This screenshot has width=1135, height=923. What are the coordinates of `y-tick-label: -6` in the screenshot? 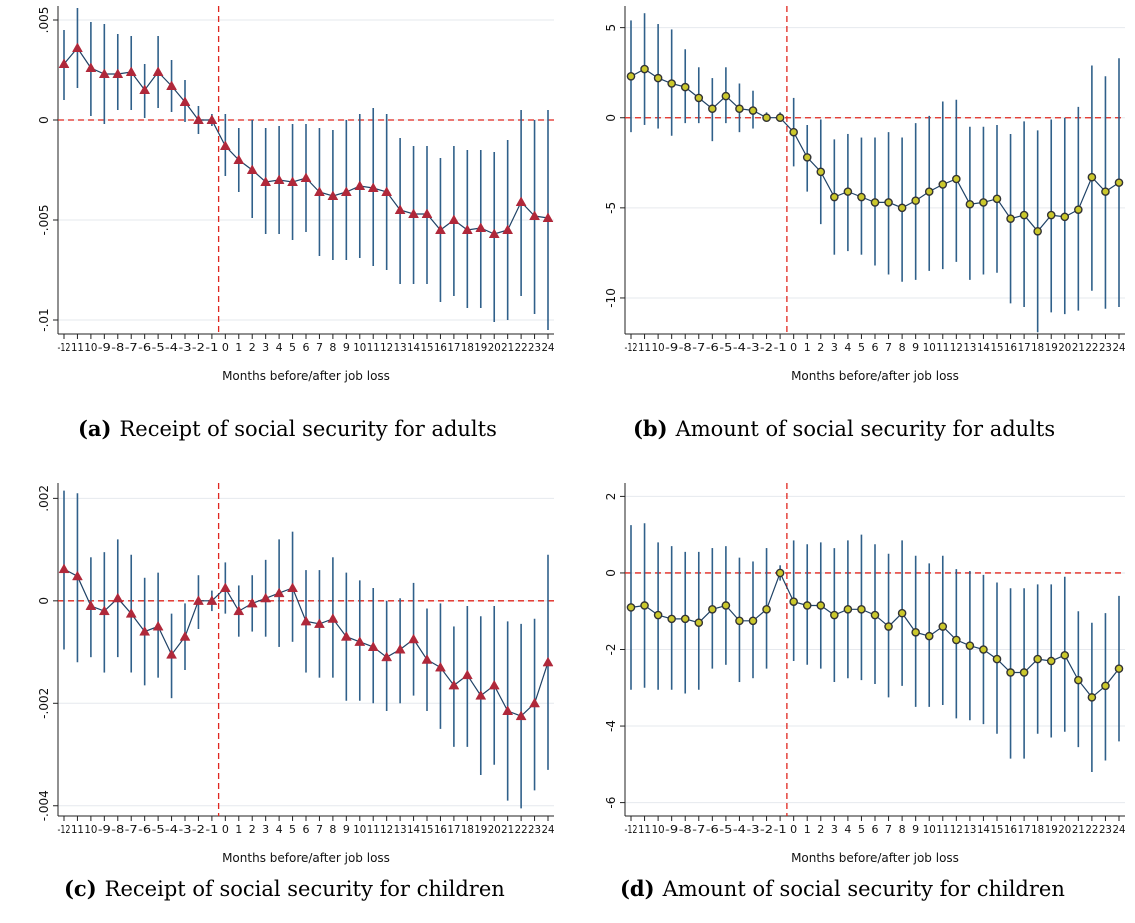 It's located at (611, 803).